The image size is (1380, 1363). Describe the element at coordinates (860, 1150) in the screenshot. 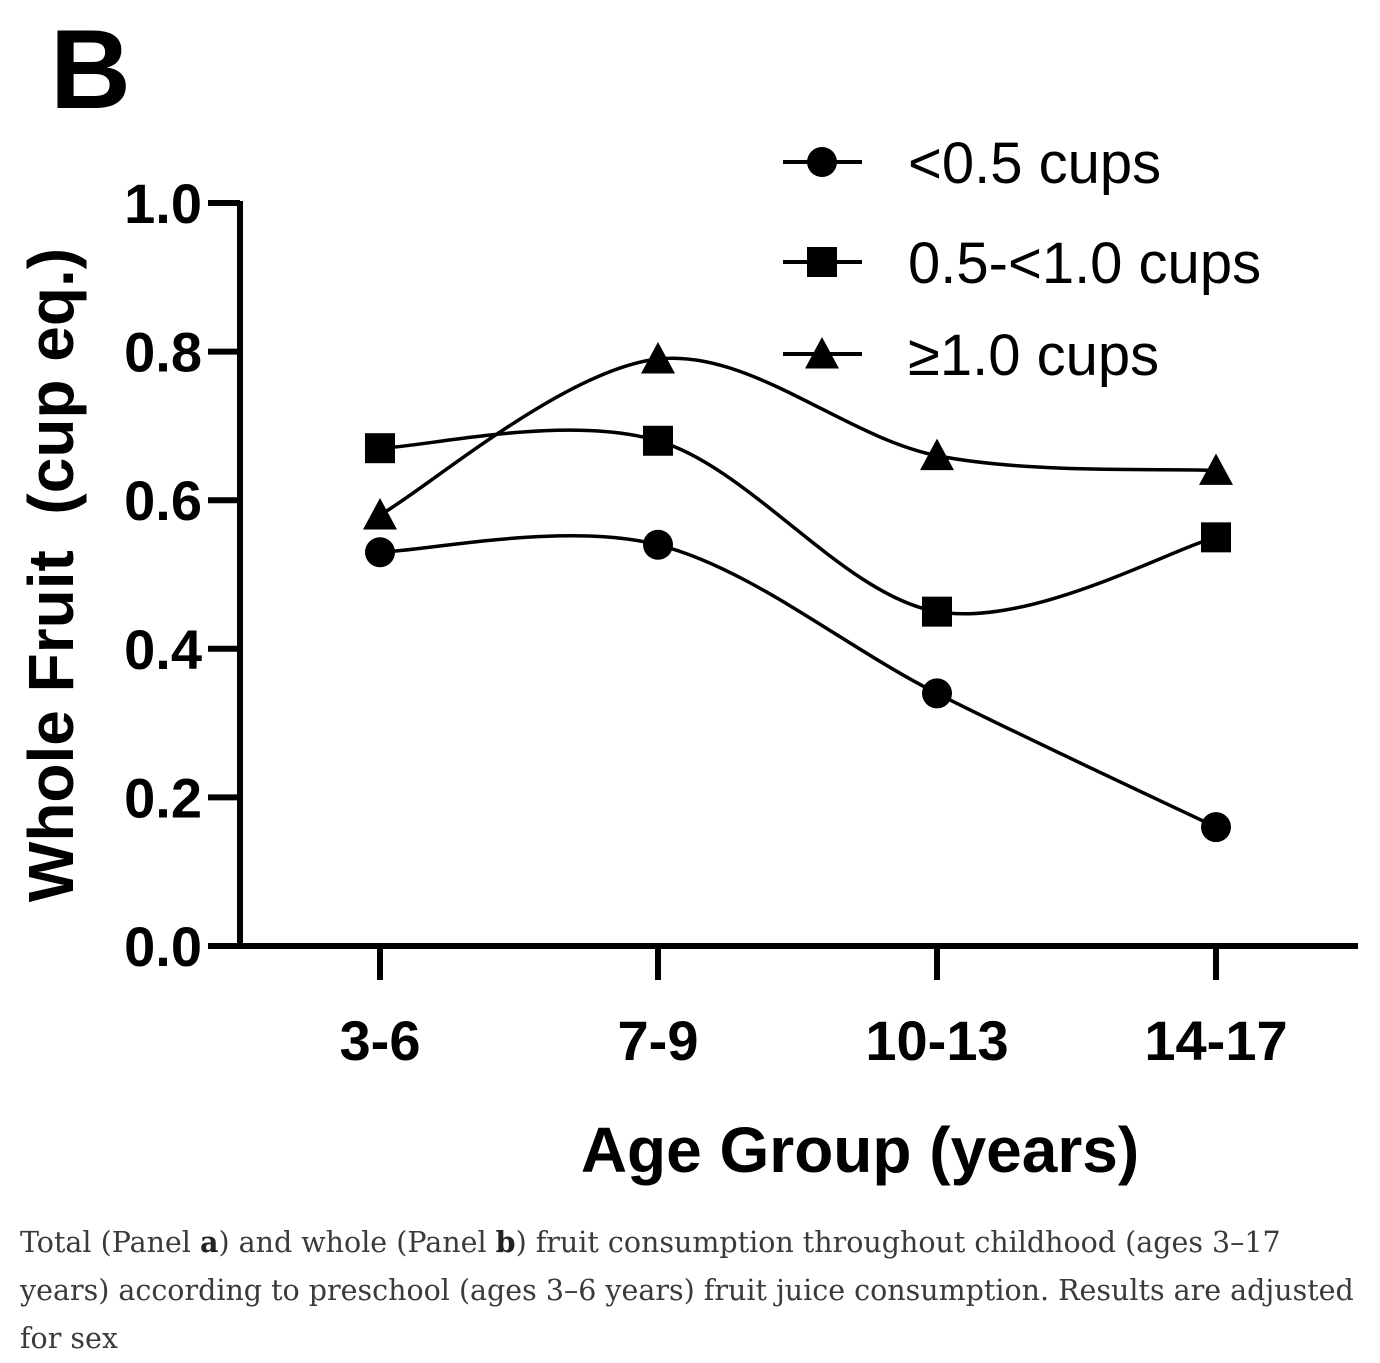

I see `x-axis-label: Age Group (years)` at that location.